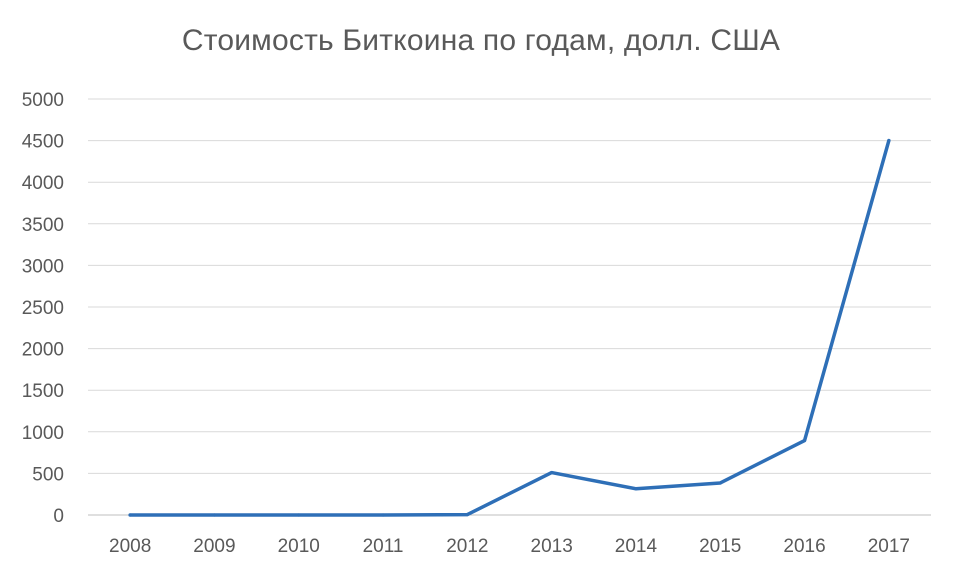 The width and height of the screenshot is (962, 578). What do you see at coordinates (58, 516) in the screenshot?
I see `y-tick-label: 0` at bounding box center [58, 516].